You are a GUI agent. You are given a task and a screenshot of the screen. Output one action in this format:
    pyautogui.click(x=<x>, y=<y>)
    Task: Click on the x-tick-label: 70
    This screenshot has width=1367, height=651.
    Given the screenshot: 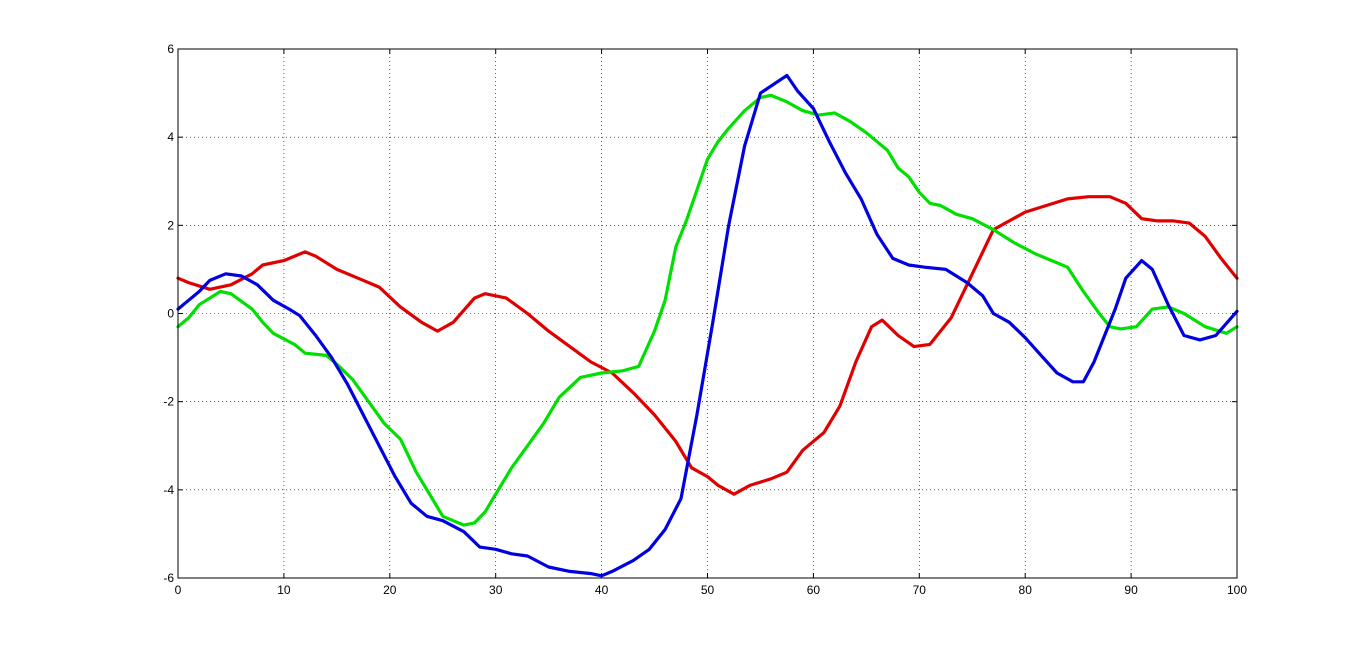 What is the action you would take?
    pyautogui.click(x=920, y=590)
    